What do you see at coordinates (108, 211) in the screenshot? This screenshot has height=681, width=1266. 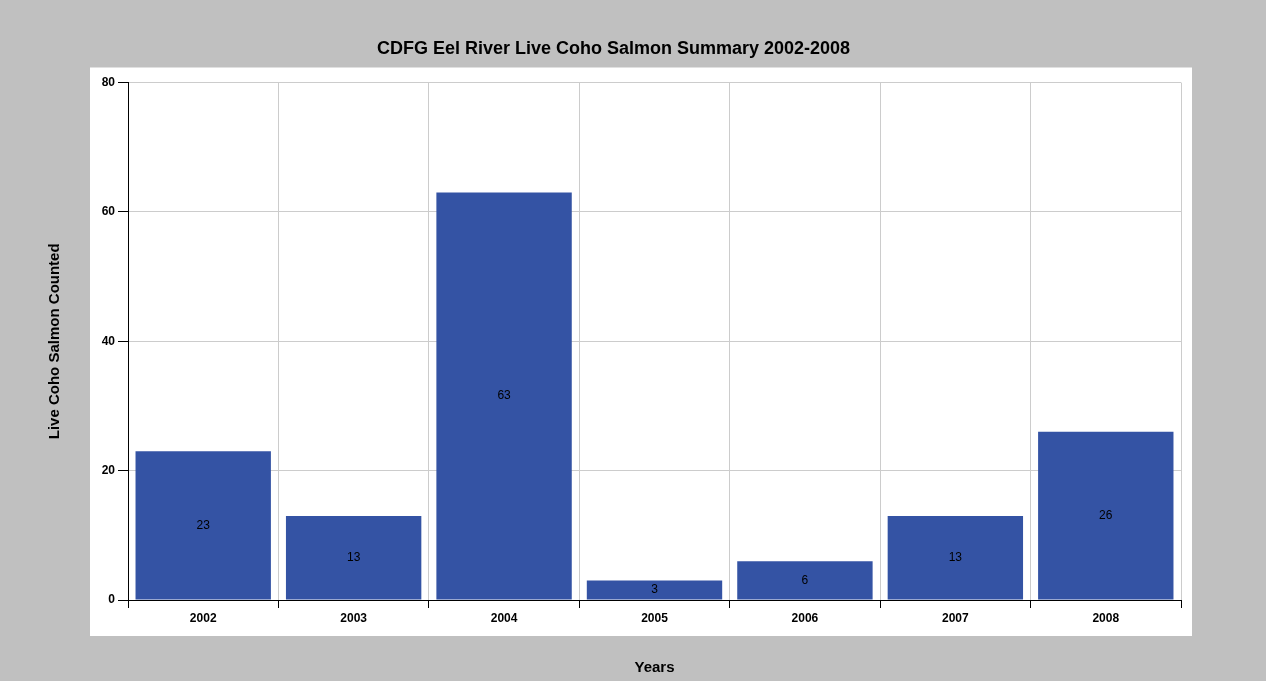 I see `y-tick-label: 60` at bounding box center [108, 211].